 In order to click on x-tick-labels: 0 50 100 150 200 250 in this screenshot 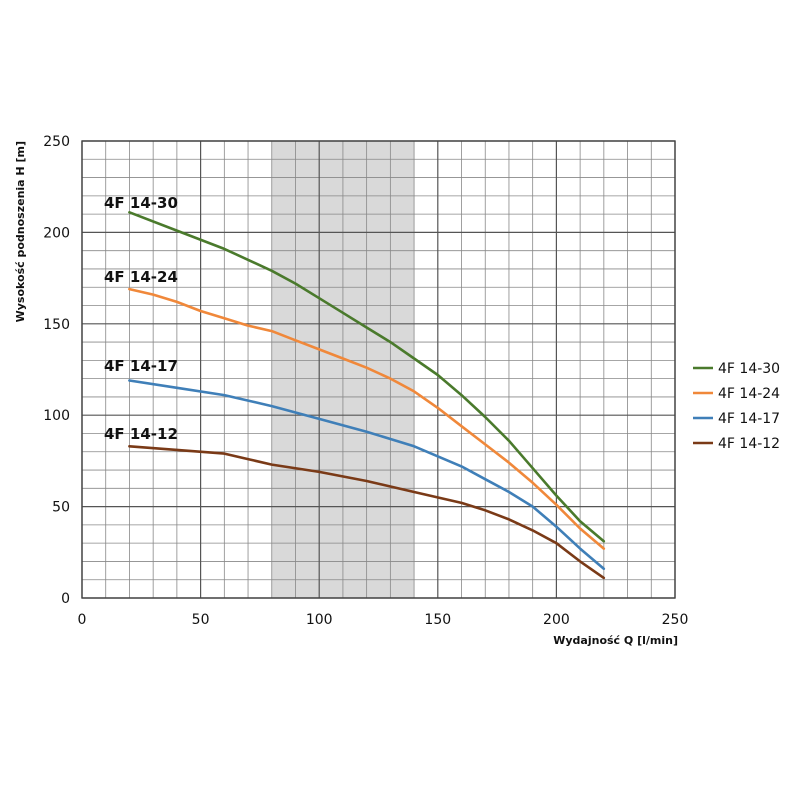, I will do `click(383, 620)`.